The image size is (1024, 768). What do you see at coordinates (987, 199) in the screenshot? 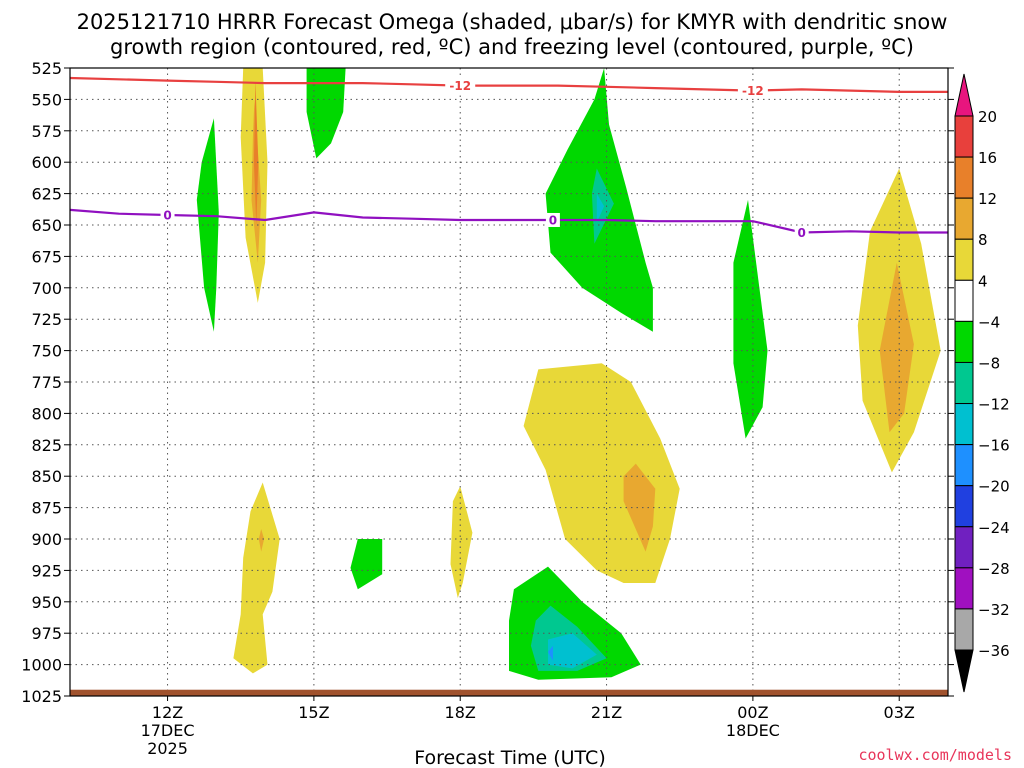
I see `colorbar-label-2: 12` at bounding box center [987, 199].